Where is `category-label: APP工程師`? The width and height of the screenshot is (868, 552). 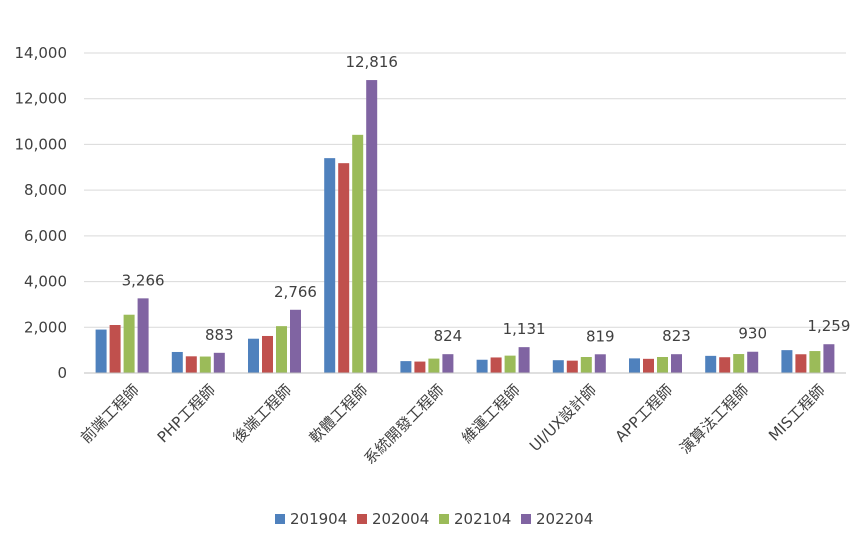 category-label: APP工程師 is located at coordinates (644, 413).